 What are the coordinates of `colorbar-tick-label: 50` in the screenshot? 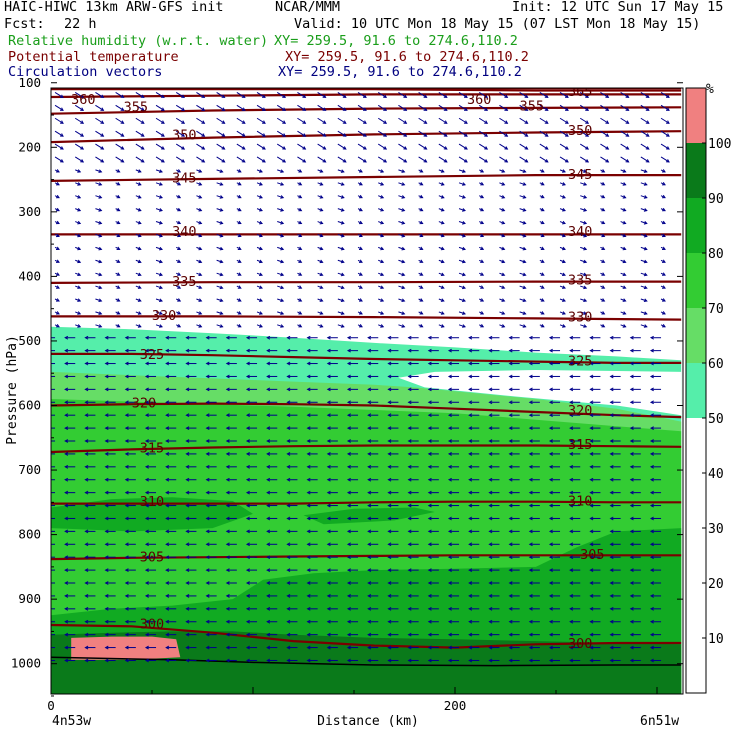 It's located at (716, 419).